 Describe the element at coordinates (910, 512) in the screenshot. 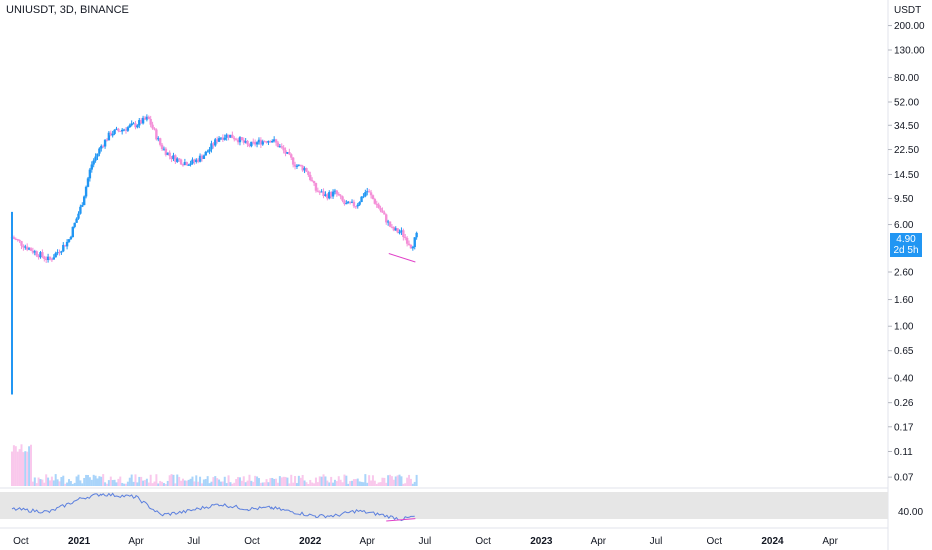

I see `rsi-tick-label: 40.00` at that location.